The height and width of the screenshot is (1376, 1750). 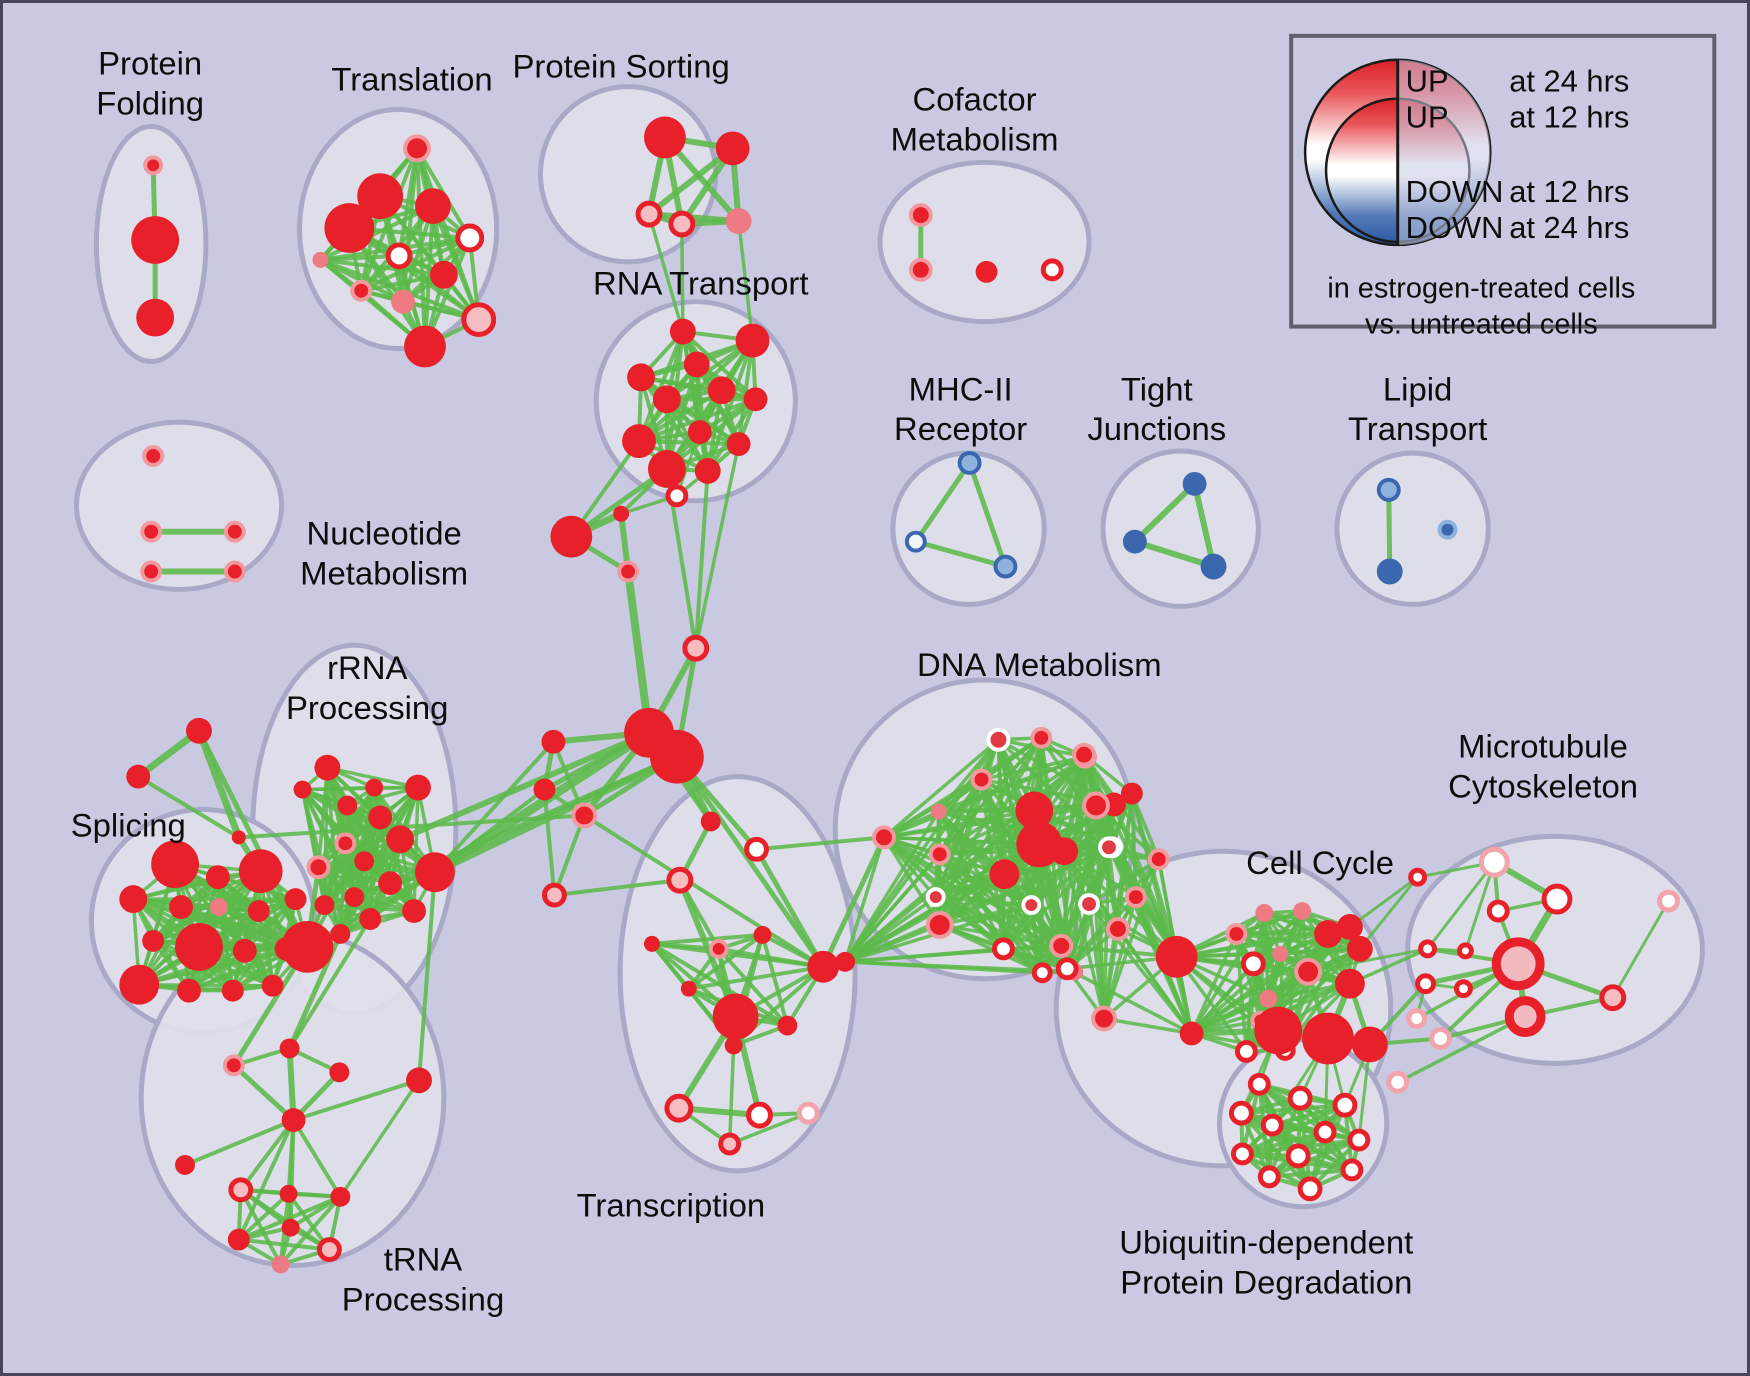 I want to click on cluster-label-mhc-ii-receptor: Receptor, so click(x=960, y=428).